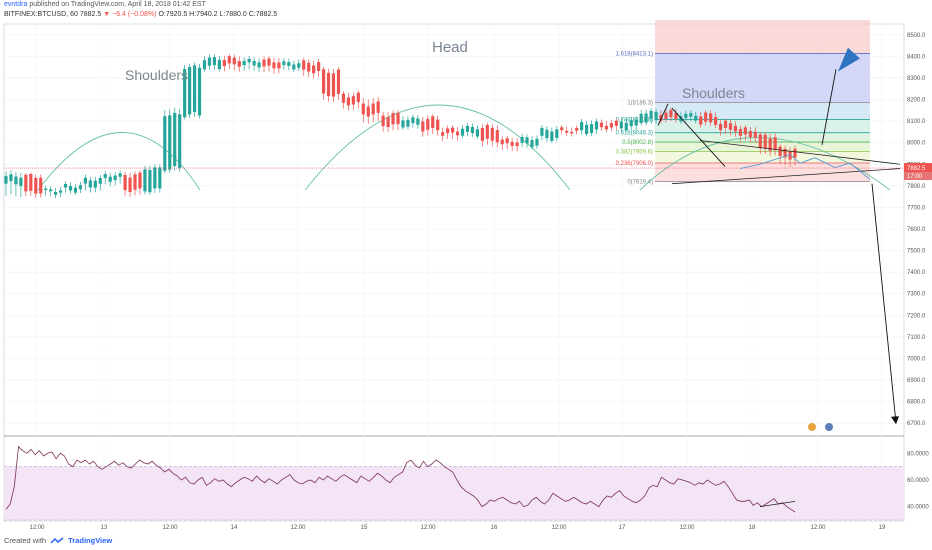 The width and height of the screenshot is (932, 550). What do you see at coordinates (104, 528) in the screenshot?
I see `x-tick-label: 13` at bounding box center [104, 528].